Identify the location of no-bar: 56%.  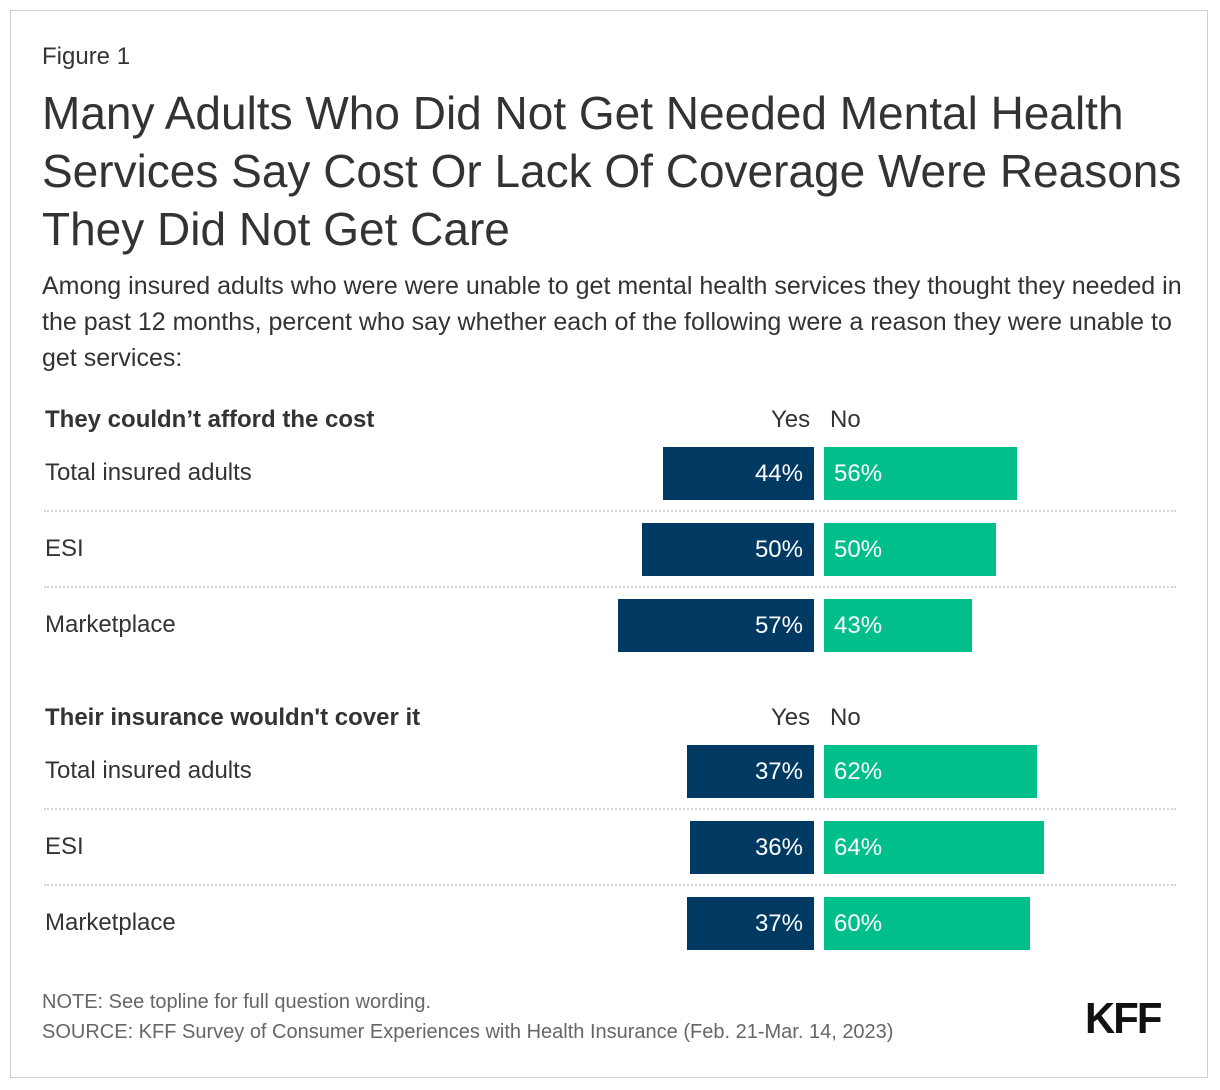
(920, 473).